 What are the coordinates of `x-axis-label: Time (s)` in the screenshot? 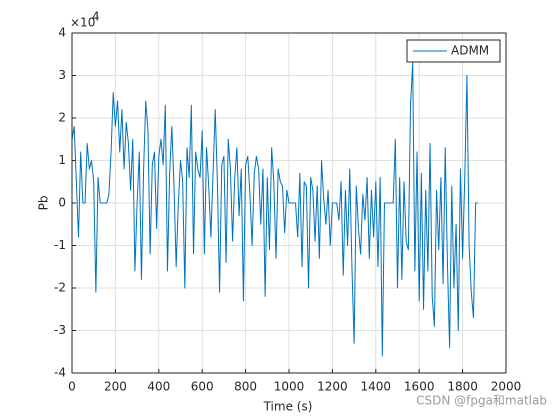 It's located at (288, 407).